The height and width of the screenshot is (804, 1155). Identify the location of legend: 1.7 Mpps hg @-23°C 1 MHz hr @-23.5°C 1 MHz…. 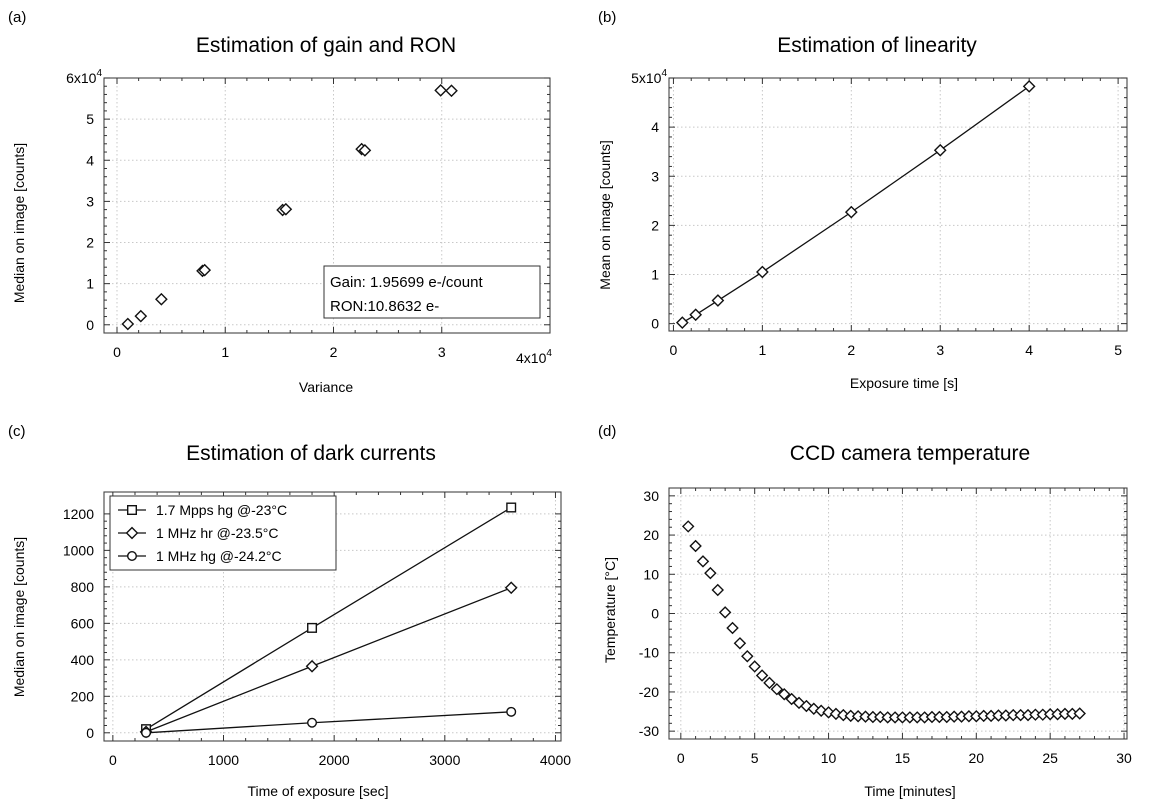
(223, 533).